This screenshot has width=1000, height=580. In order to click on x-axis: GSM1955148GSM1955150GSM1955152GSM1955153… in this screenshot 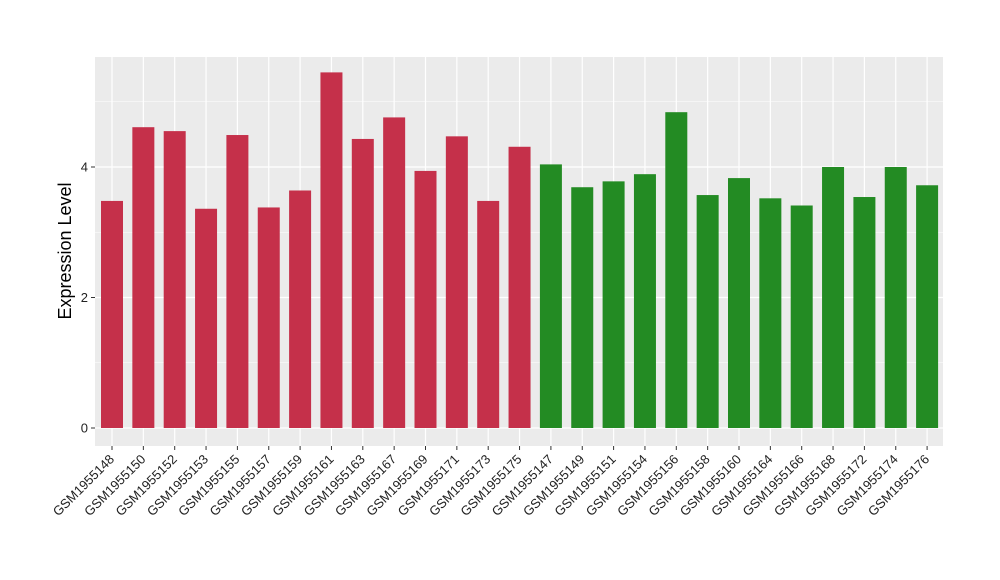, I will do `click(491, 482)`.